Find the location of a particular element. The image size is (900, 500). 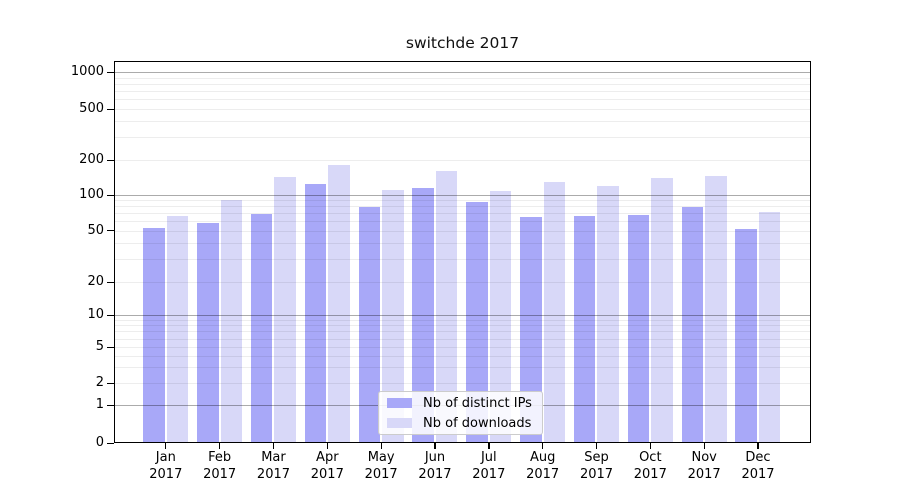

bar-nb-of-distinct-ips-jul is located at coordinates (477, 322).